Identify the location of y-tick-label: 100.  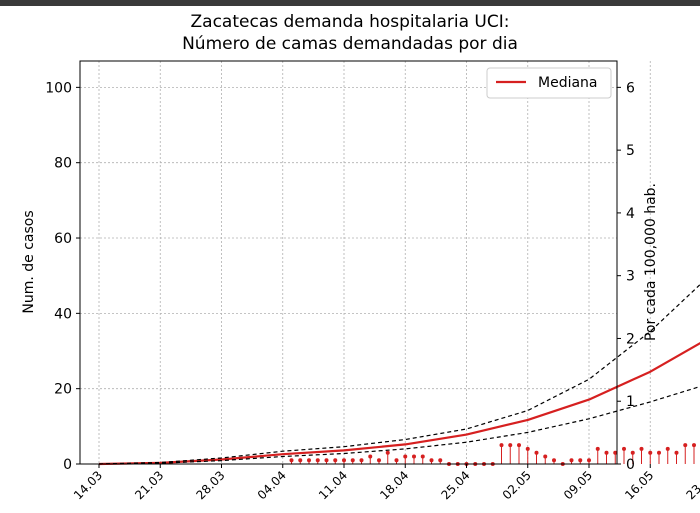
(58, 88).